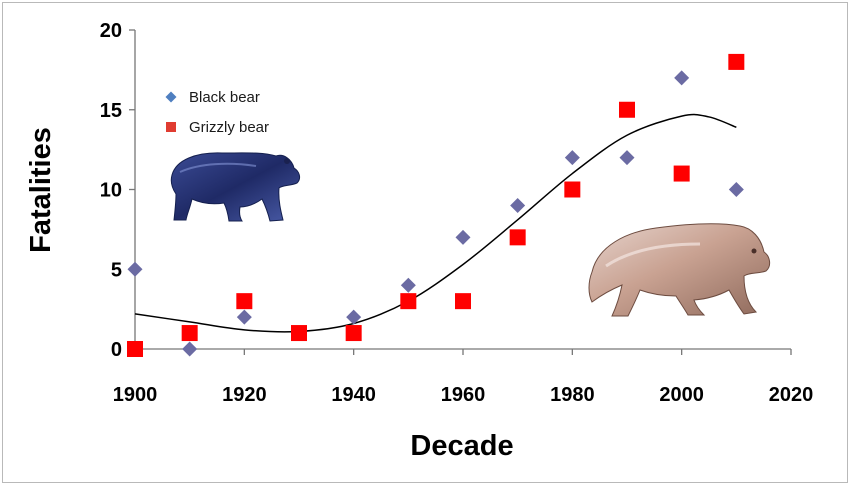 Image resolution: width=850 pixels, height=485 pixels. Describe the element at coordinates (791, 395) in the screenshot. I see `x-tick-label: 2020` at that location.